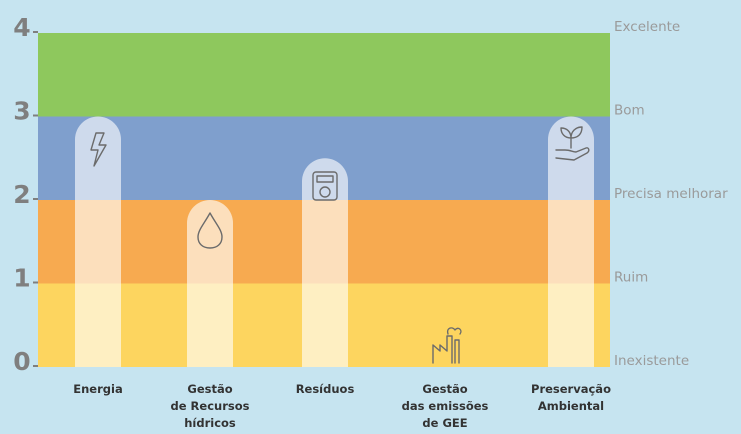 The height and width of the screenshot is (434, 741). What do you see at coordinates (651, 361) in the screenshot?
I see `level-label: Inexistente` at bounding box center [651, 361].